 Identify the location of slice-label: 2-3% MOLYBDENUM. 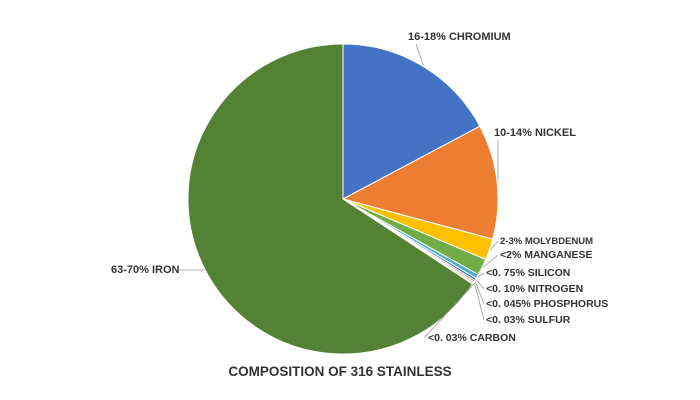
(546, 241).